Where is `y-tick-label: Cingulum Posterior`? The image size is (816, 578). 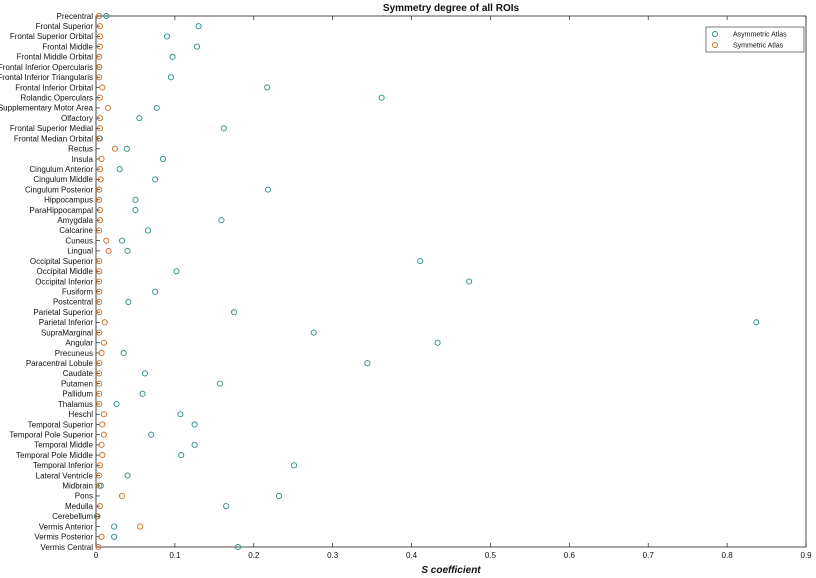
y-tick-label: Cingulum Posterior is located at coordinates (59, 189).